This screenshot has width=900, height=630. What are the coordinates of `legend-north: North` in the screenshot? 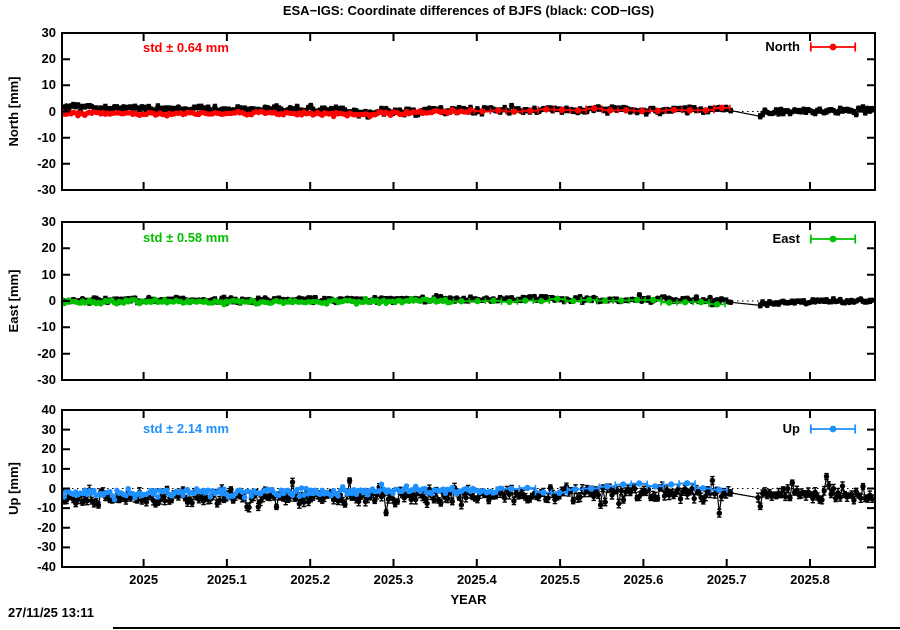 It's located at (811, 46).